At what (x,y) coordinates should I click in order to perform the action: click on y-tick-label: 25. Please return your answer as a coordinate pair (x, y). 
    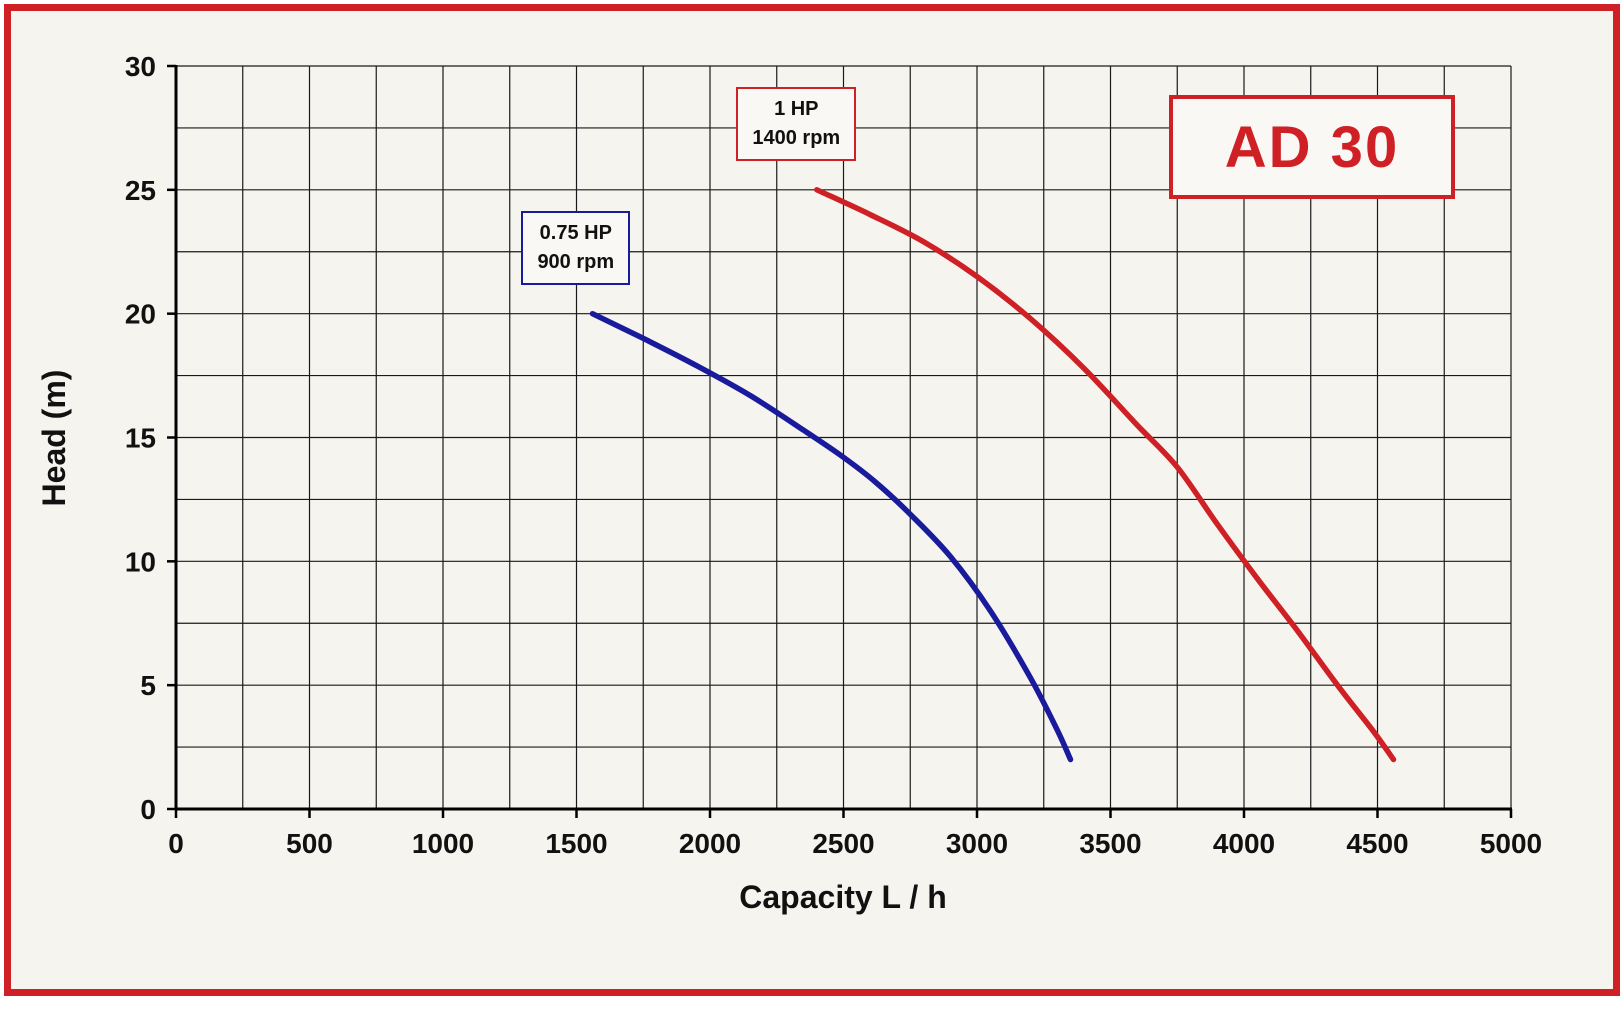
    Looking at the image, I should click on (140, 190).